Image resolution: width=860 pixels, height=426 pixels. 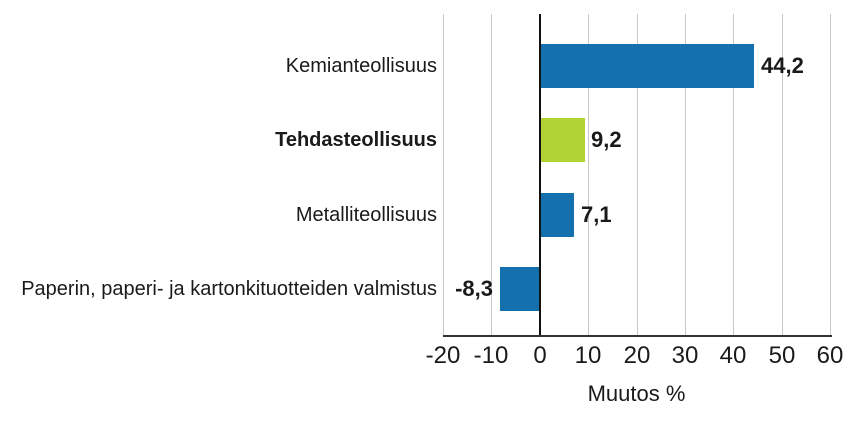 I want to click on value-label: 9,2, so click(x=606, y=139).